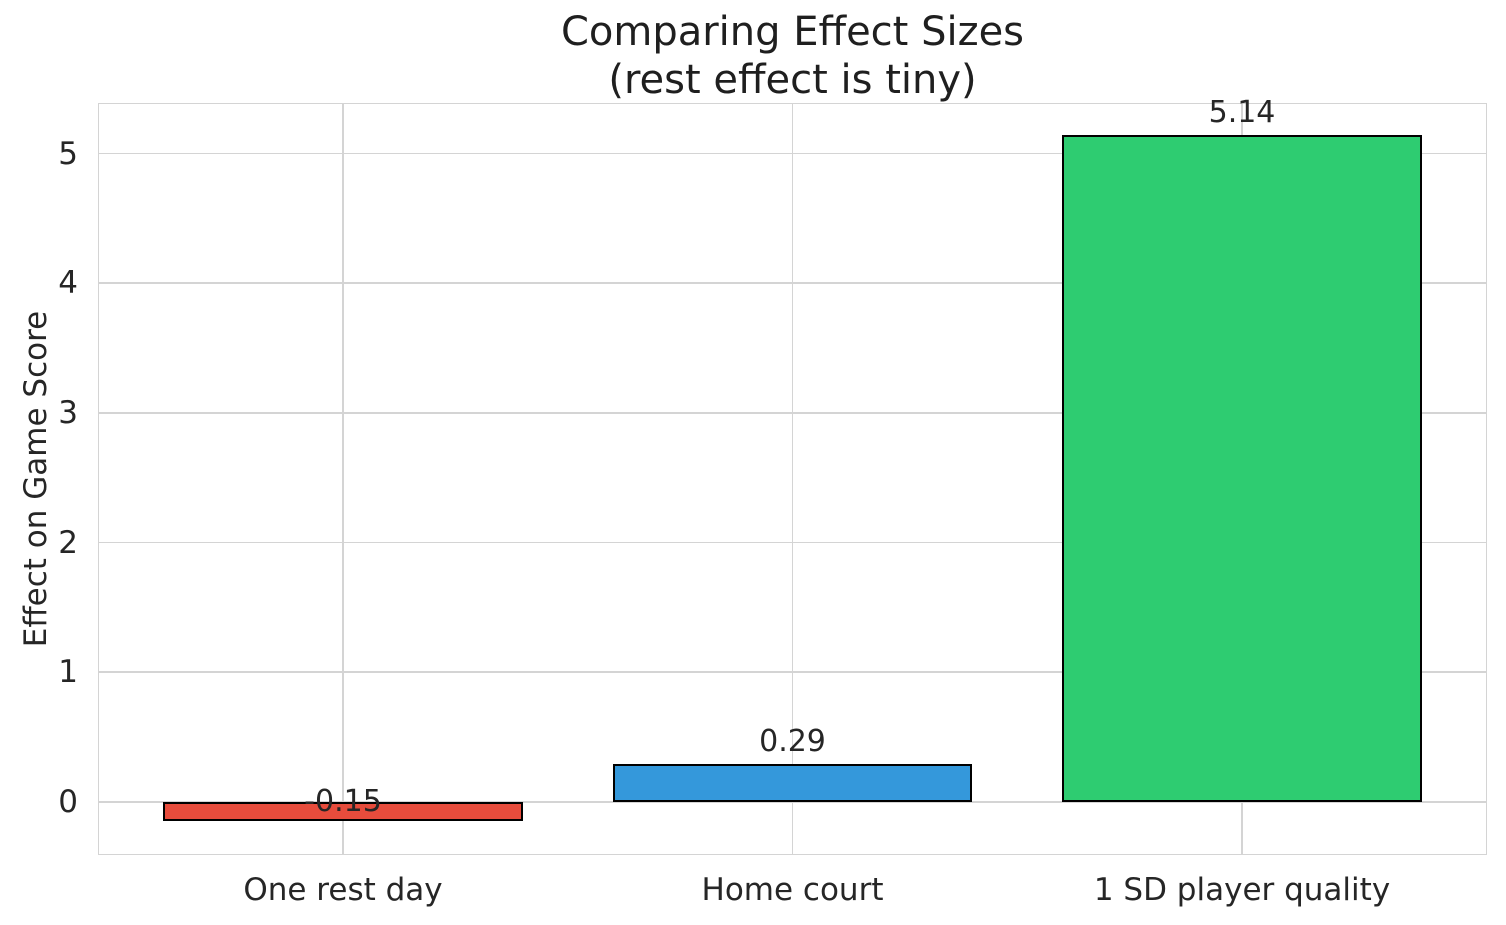 The width and height of the screenshot is (1506, 925). I want to click on chart-title-line1: Comparing Effect Sizes, so click(792, 32).